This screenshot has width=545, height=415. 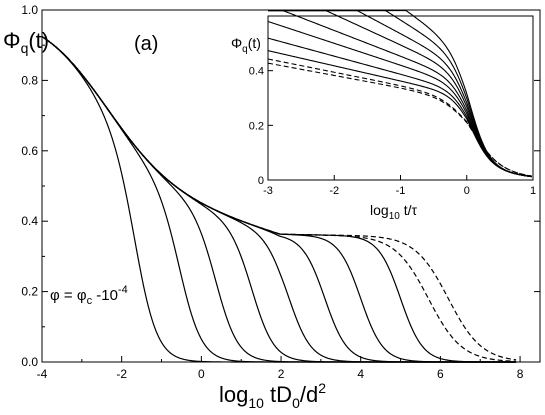 I want to click on main-xlabel-sub: 10, so click(x=256, y=403).